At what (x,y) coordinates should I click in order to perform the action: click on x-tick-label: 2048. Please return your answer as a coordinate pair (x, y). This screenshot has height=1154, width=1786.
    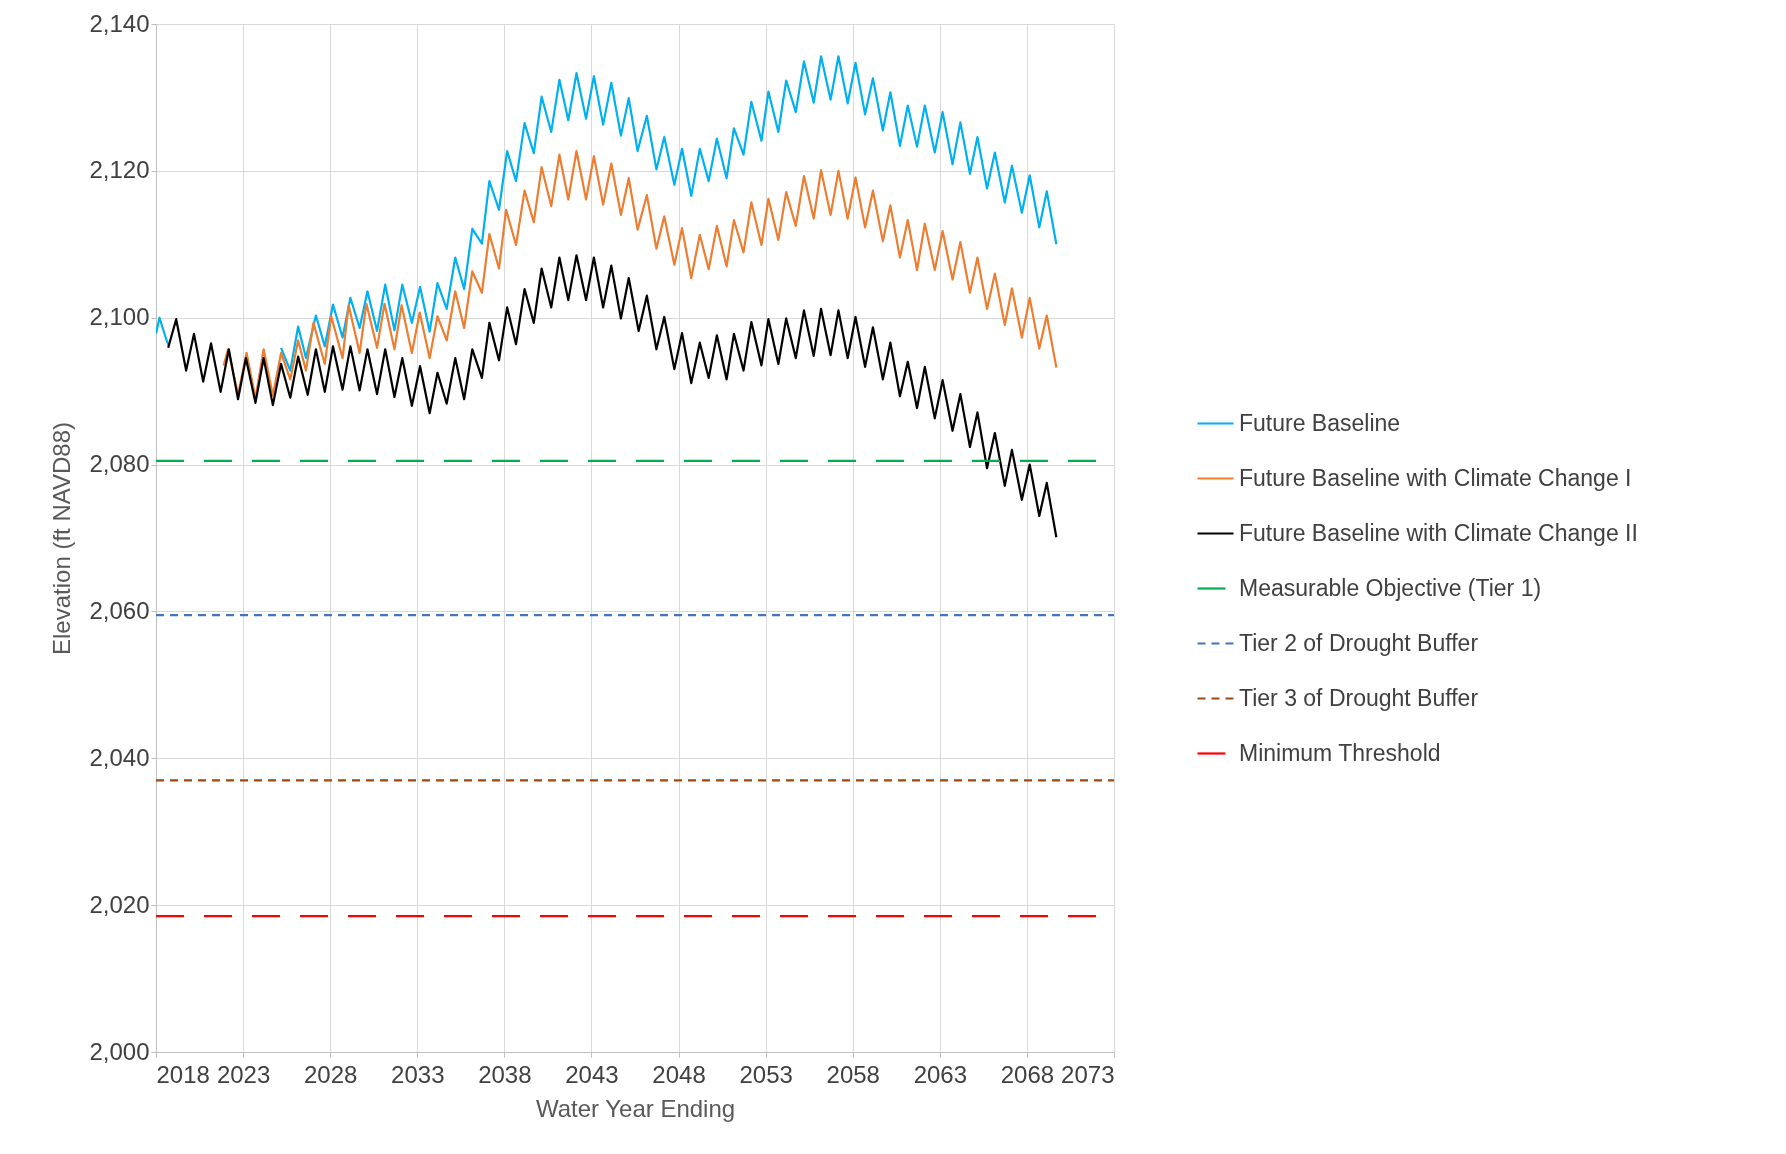
    Looking at the image, I should click on (679, 1074).